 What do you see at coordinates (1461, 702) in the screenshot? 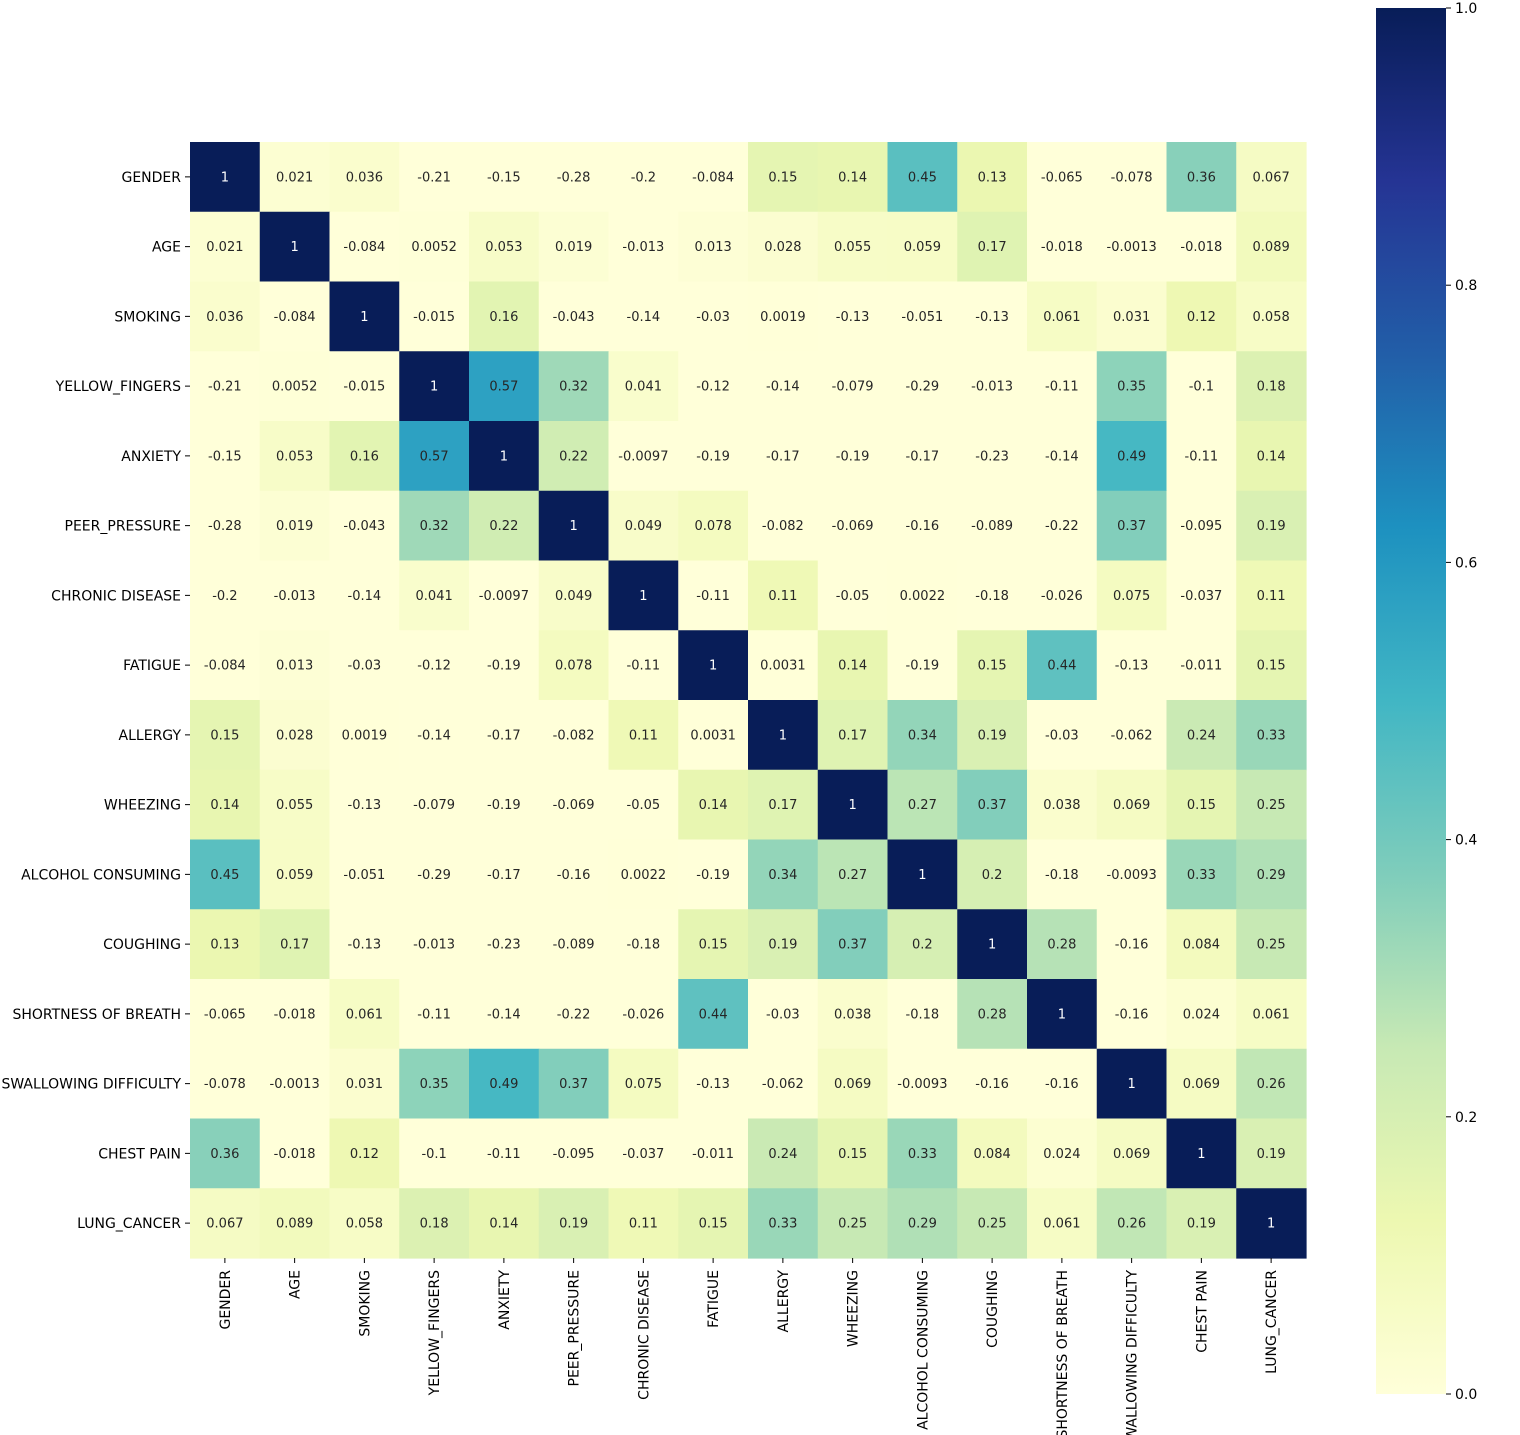
I see `colorbar-ticks: 0.0 0.2 0.4 0.6 0.8 1.0` at bounding box center [1461, 702].